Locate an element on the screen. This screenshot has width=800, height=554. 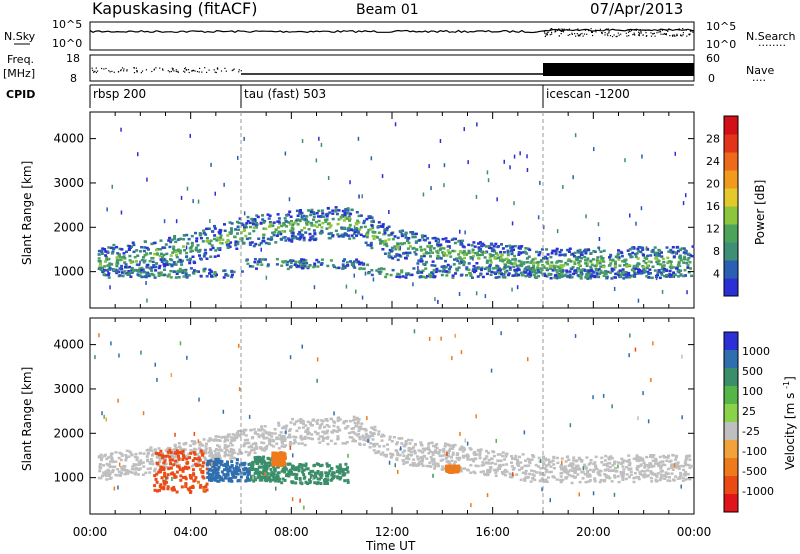
power-colorbar-swatch is located at coordinates (731, 179).